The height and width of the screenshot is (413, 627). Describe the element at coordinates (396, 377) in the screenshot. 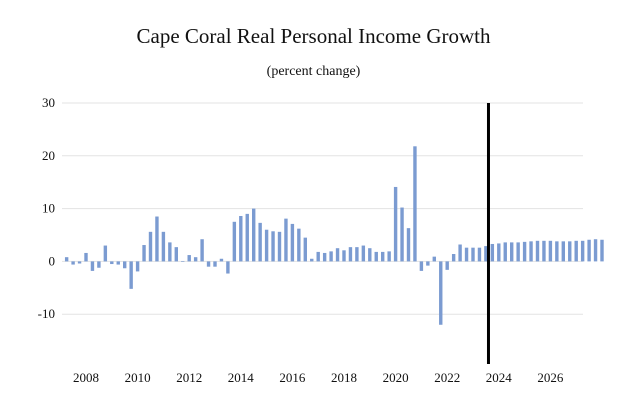

I see `x-tick-label: 2020` at that location.